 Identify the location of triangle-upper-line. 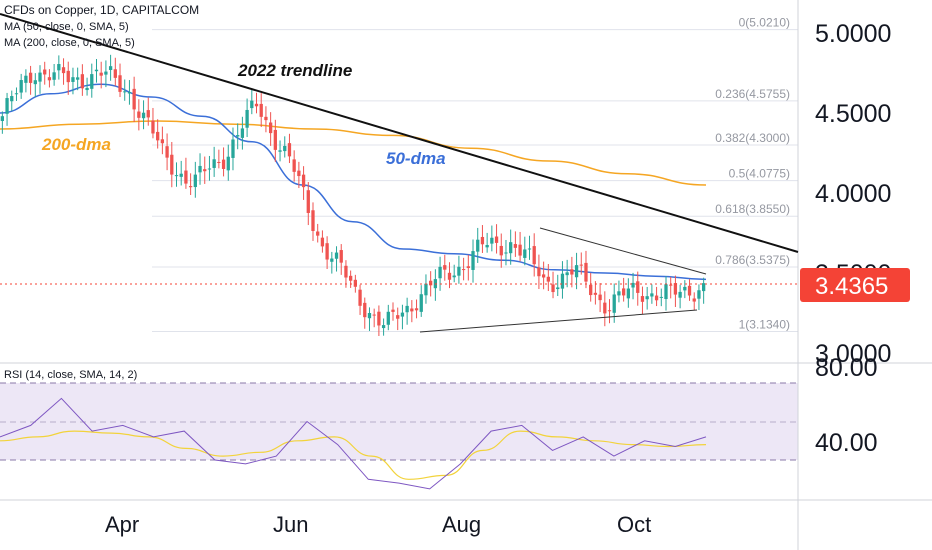
(623, 251).